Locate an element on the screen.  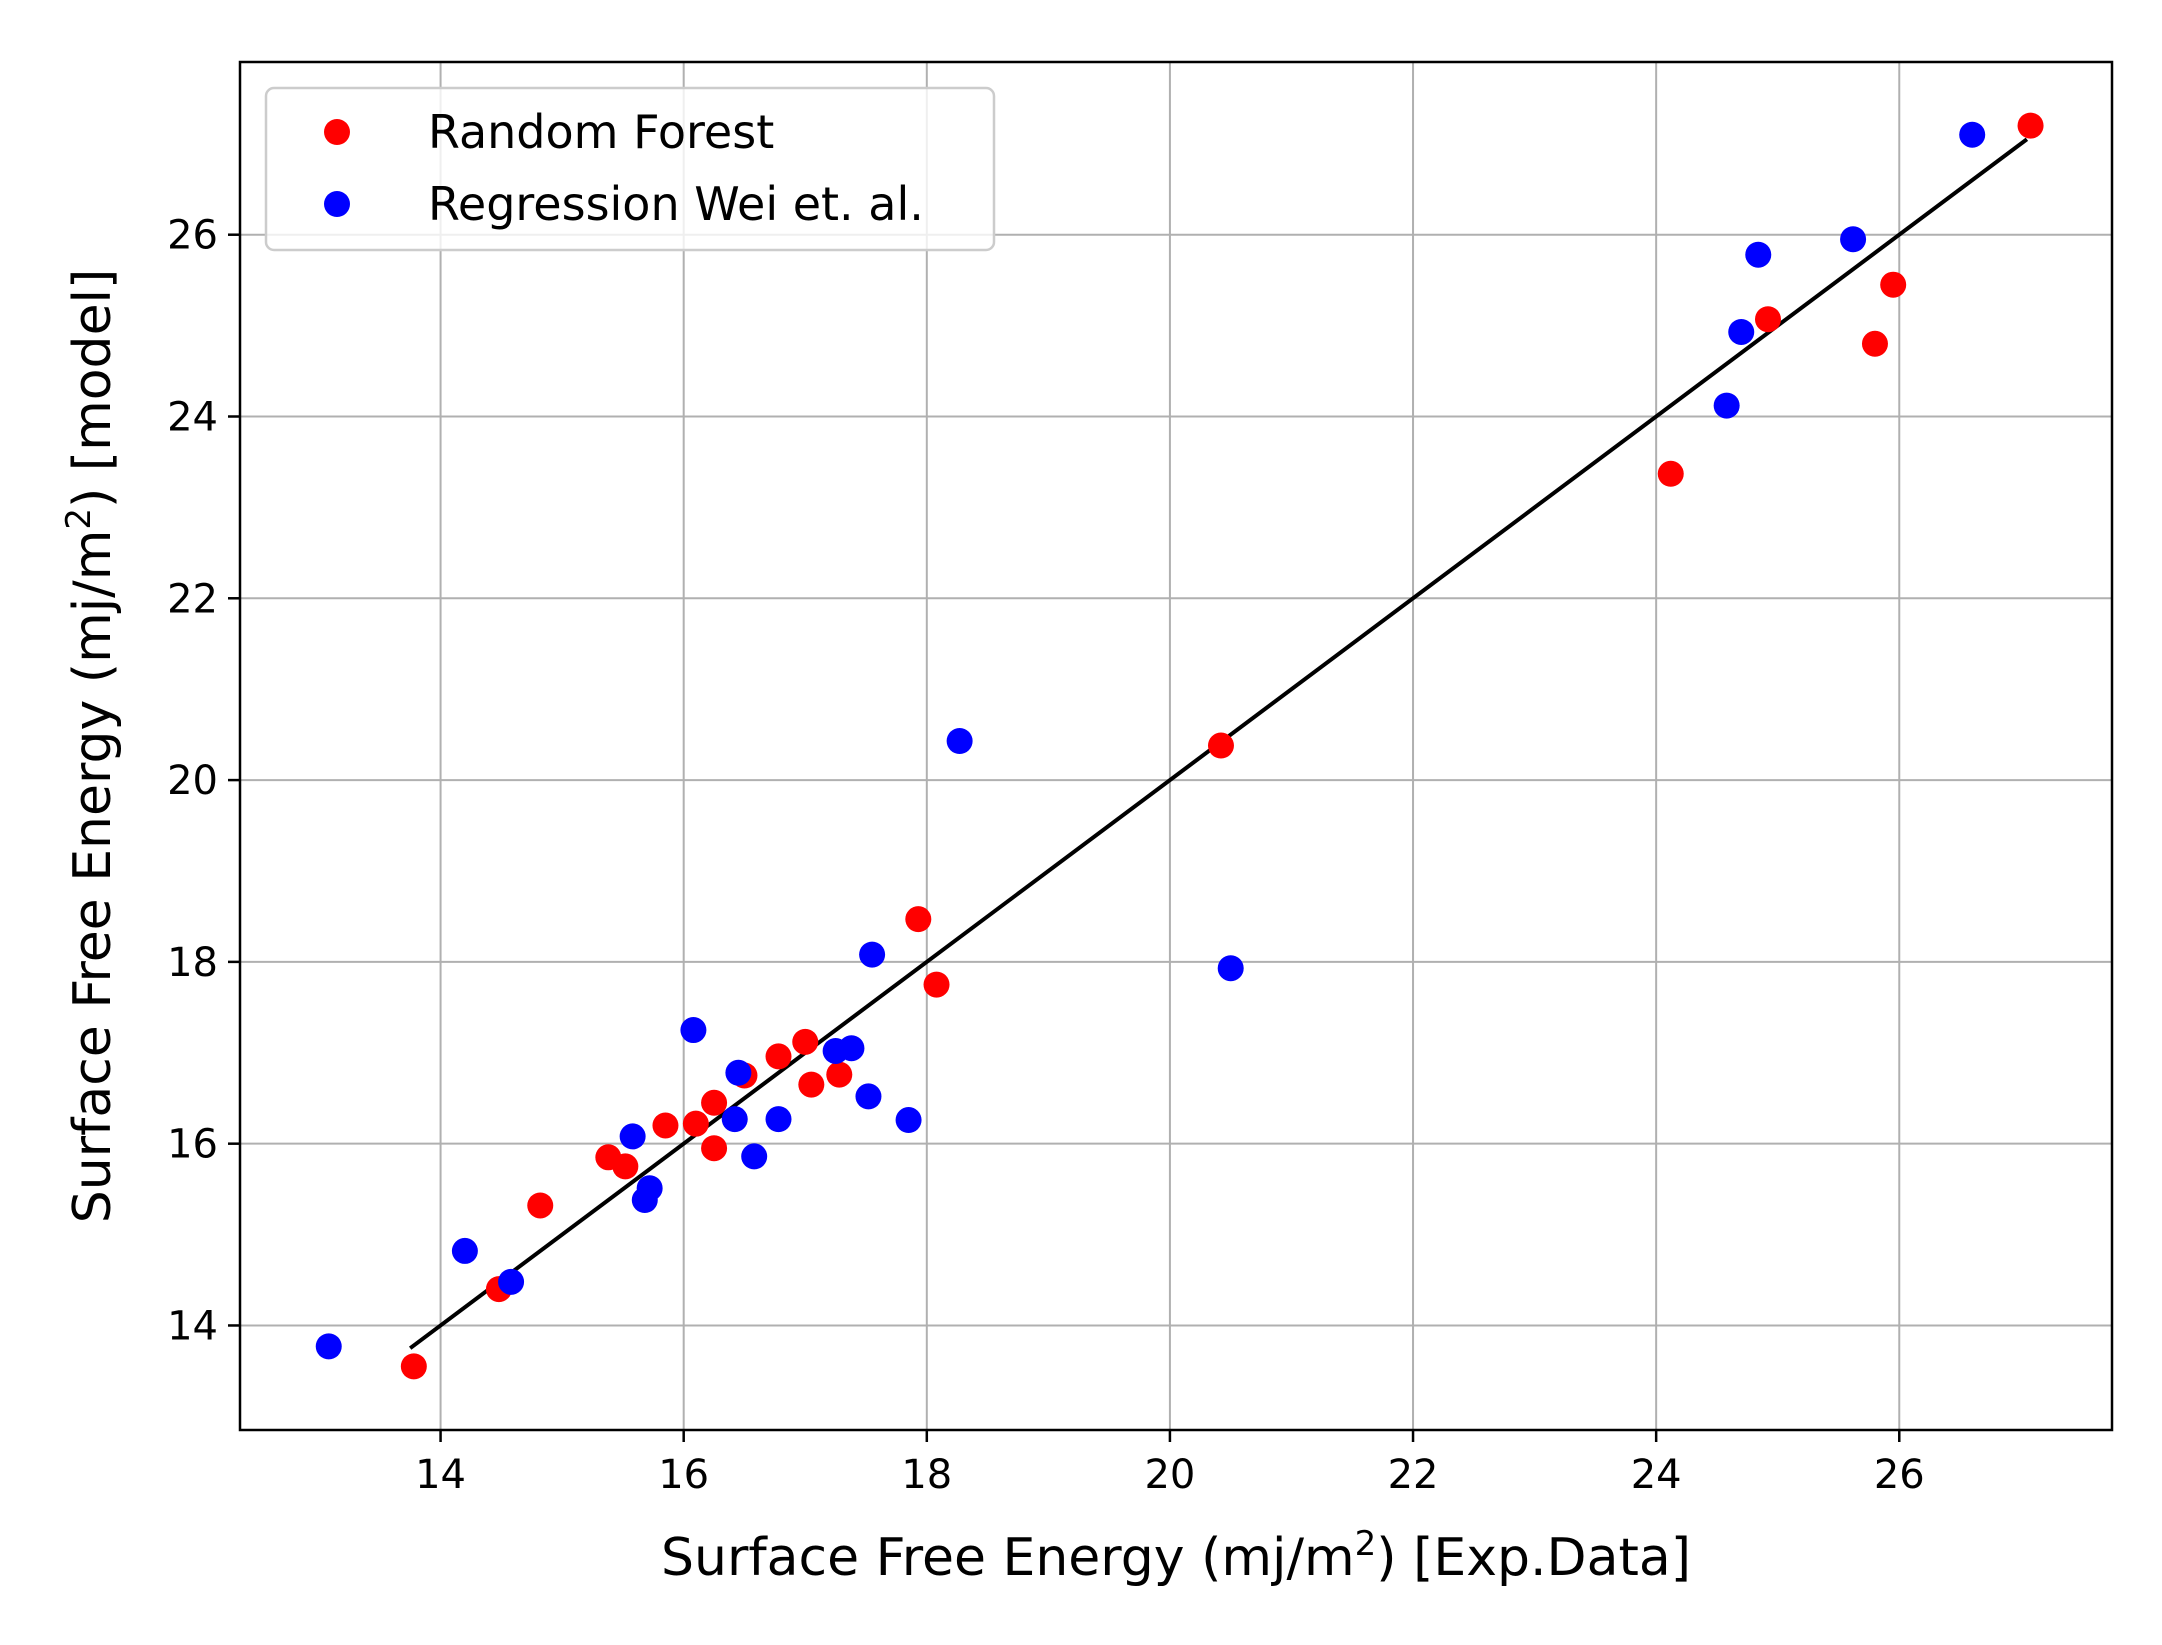
y-tick-label: 20 is located at coordinates (192, 781).